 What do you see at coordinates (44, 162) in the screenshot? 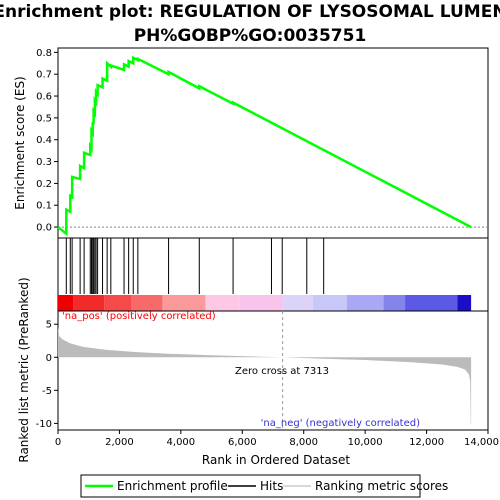
I see `es-ytick-label: 0.3` at bounding box center [44, 162].